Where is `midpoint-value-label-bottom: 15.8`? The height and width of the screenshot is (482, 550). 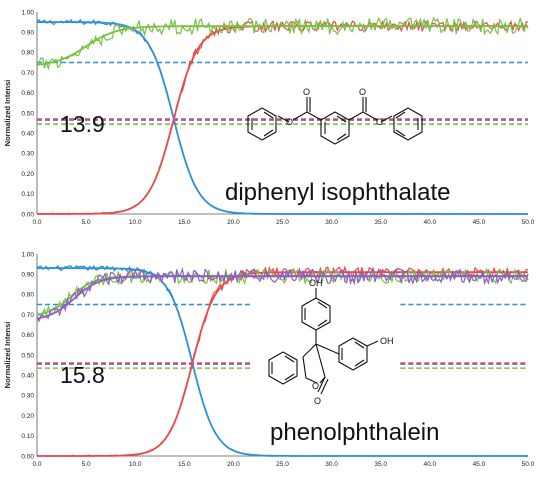 midpoint-value-label-bottom: 15.8 is located at coordinates (82, 375).